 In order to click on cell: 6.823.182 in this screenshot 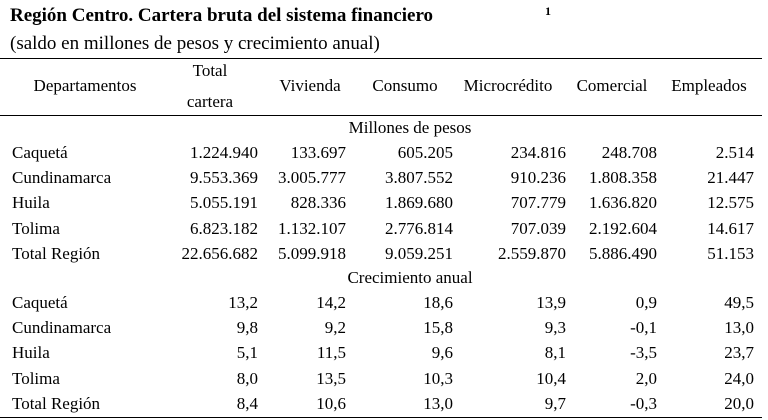, I will do `click(224, 228)`.